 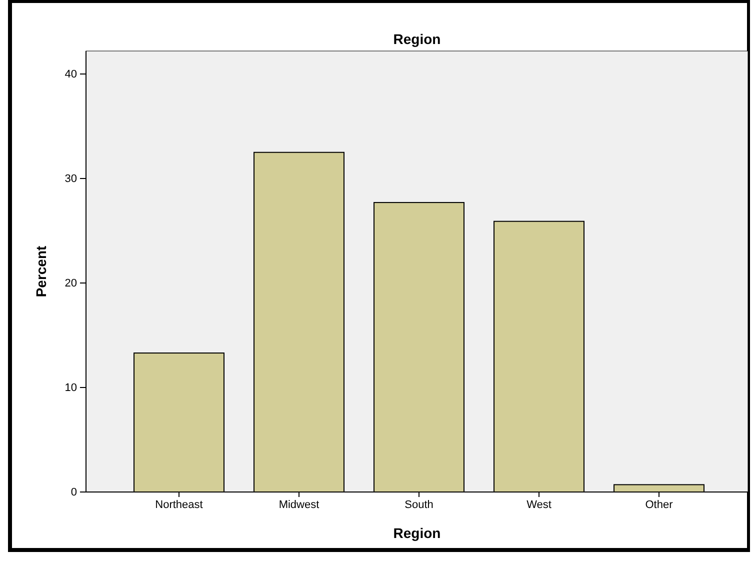 I want to click on y-tick-label: 0, so click(x=73, y=492).